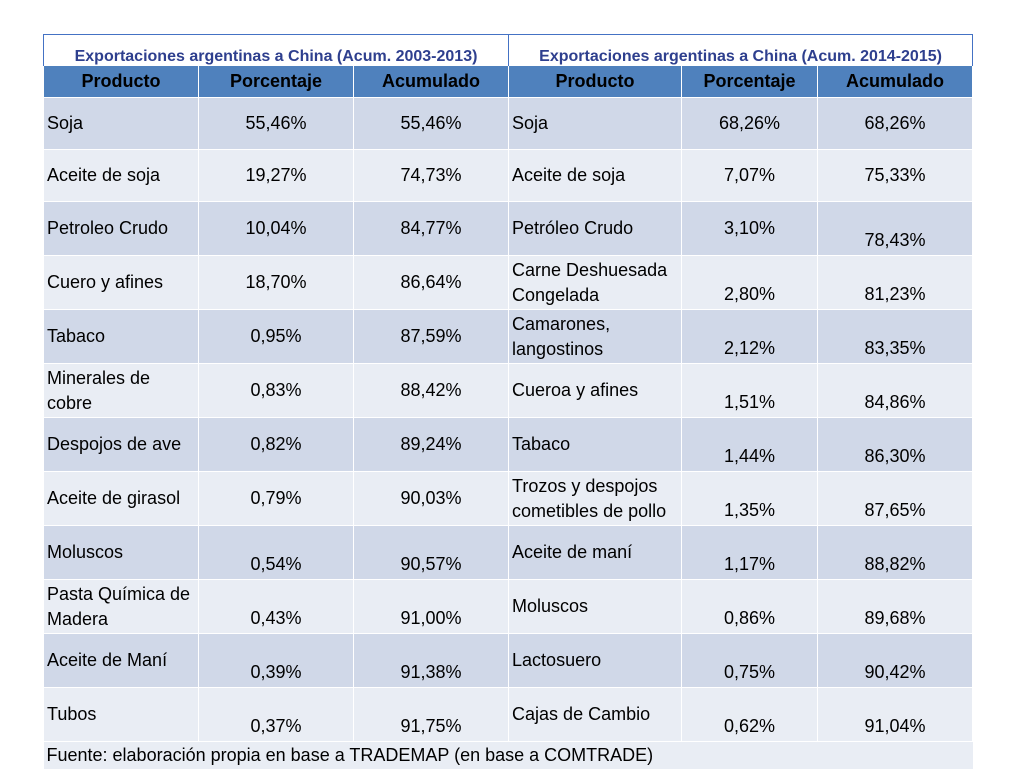 The width and height of the screenshot is (1024, 769). Describe the element at coordinates (121, 445) in the screenshot. I see `product-cell-left: Despojos de ave` at that location.